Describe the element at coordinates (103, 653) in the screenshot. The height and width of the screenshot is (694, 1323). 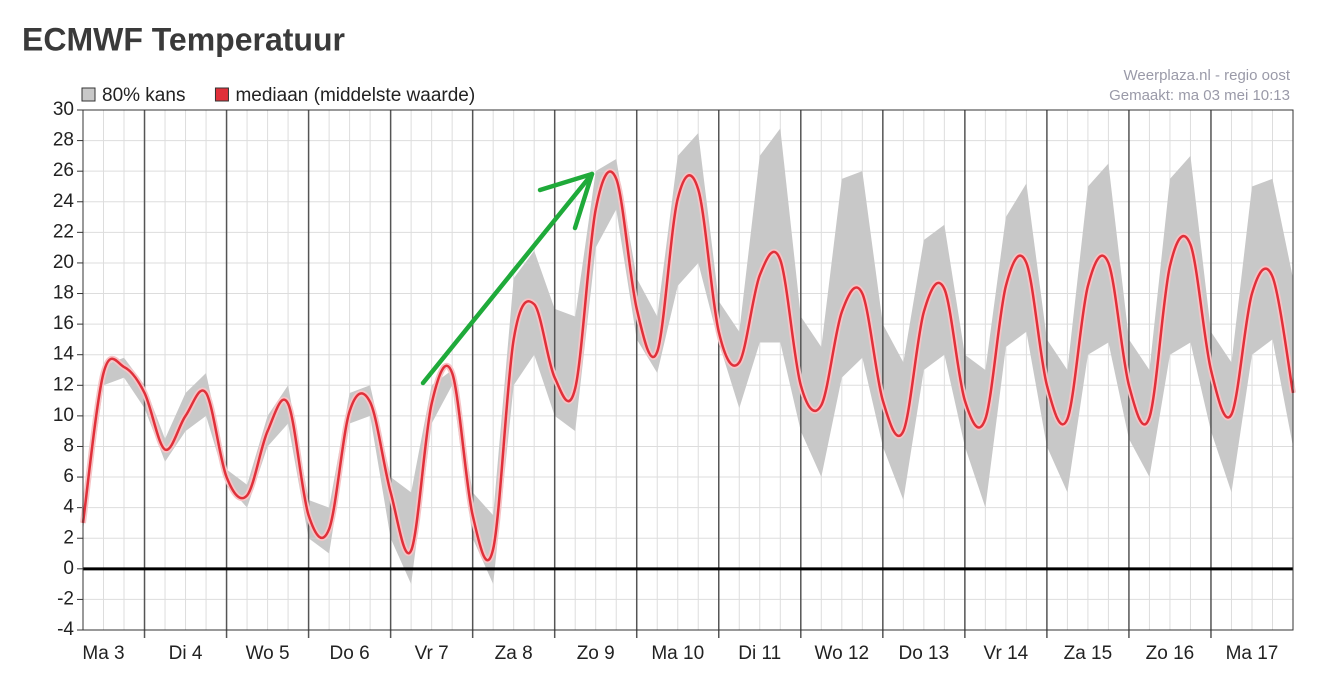
I see `x-tick-label: Ma 3` at that location.